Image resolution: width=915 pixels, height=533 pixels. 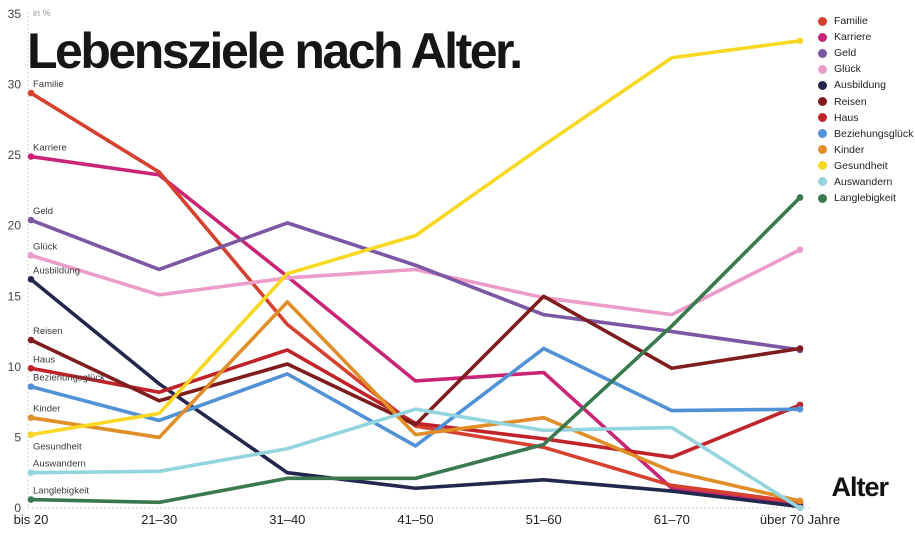 I want to click on legend-item-Beziehungsglück: Beziehungsglück, so click(x=864, y=134).